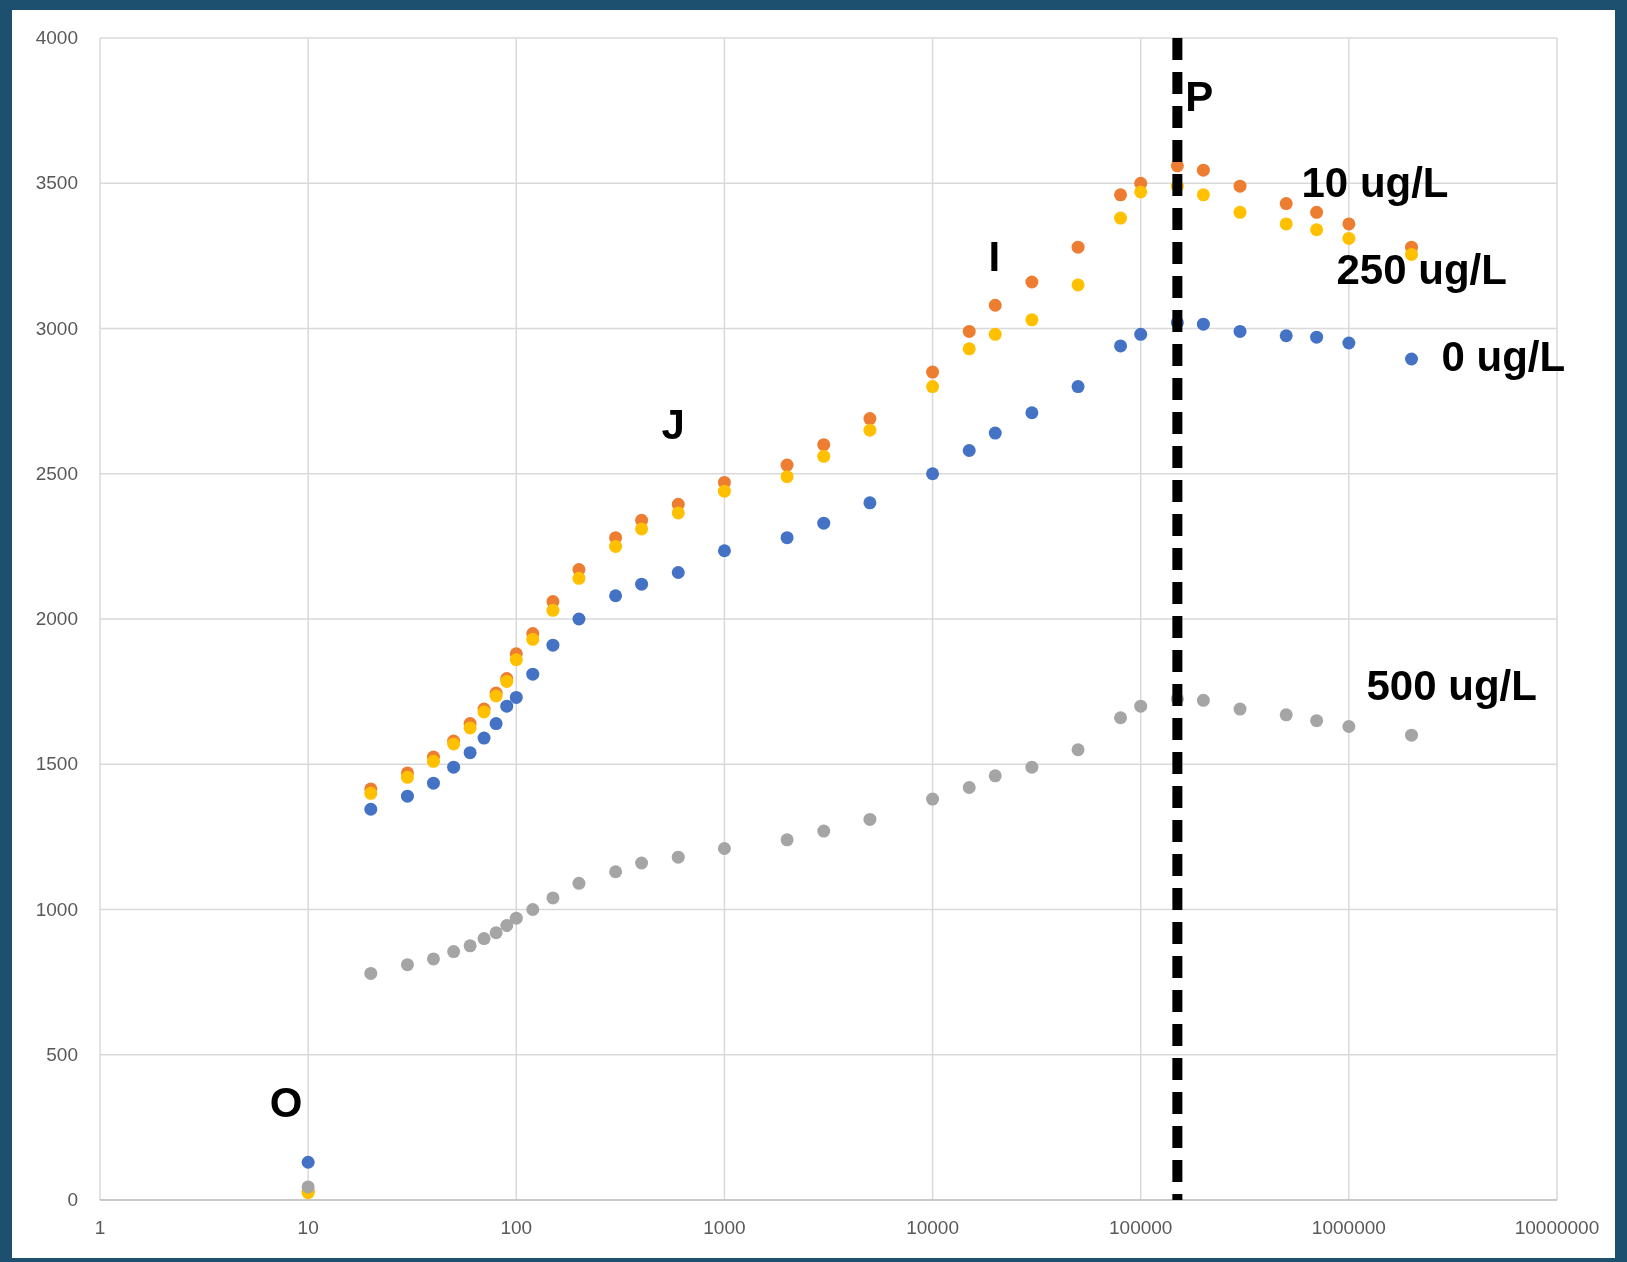  What do you see at coordinates (994, 257) in the screenshot?
I see `annotation: I` at bounding box center [994, 257].